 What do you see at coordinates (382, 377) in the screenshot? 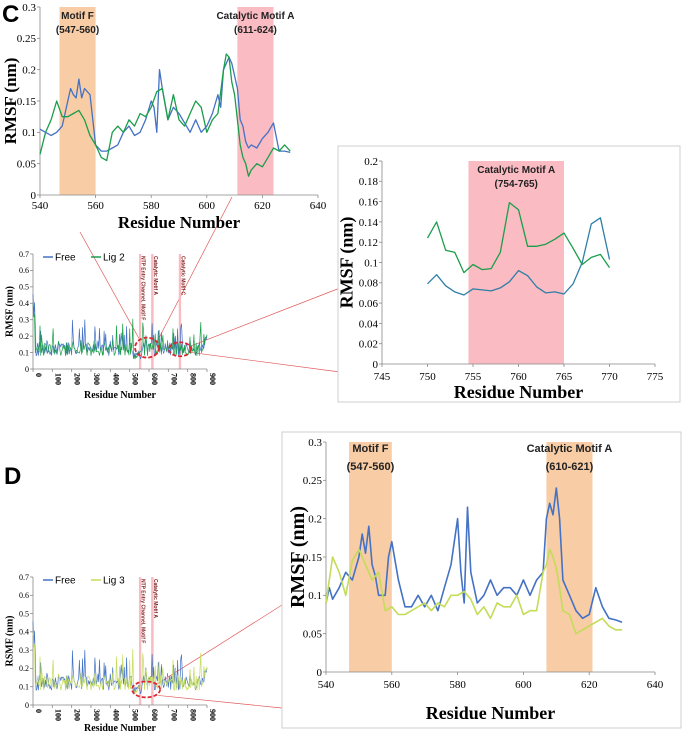
I see `x-tick-label: 745` at bounding box center [382, 377].